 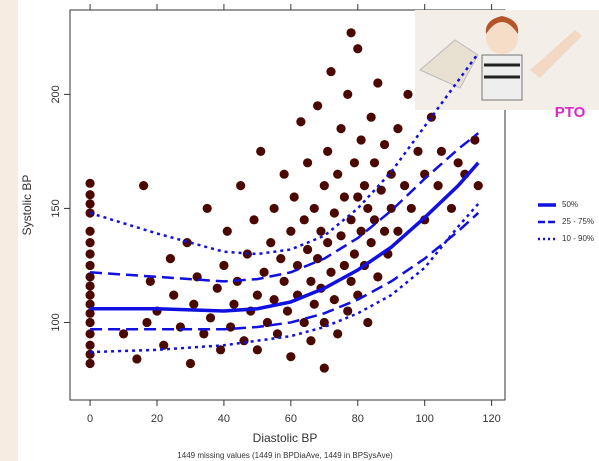 I want to click on legend-label: 50%, so click(x=570, y=204).